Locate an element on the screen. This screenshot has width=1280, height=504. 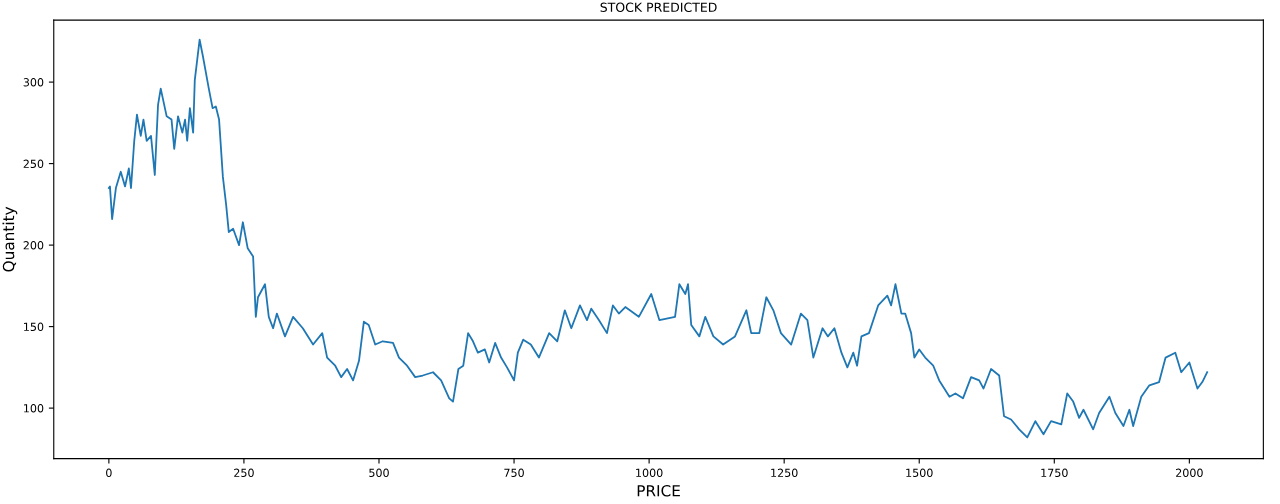
y-tick-label: 150 is located at coordinates (34, 326).